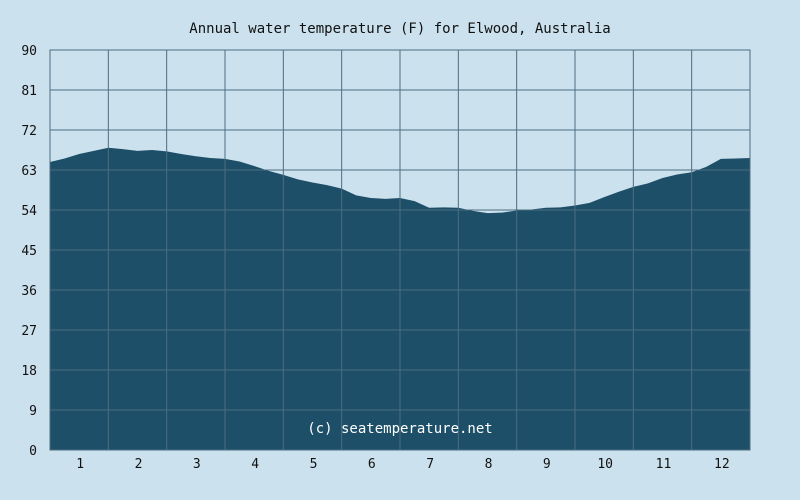  Describe the element at coordinates (29, 291) in the screenshot. I see `y-tick-label: 36` at that location.